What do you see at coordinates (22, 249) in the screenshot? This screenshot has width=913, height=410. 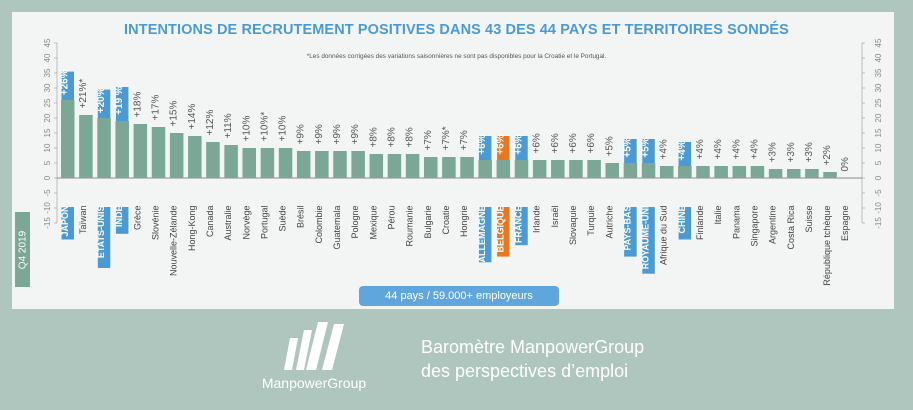 I see `quarter-label: Q4 2019` at bounding box center [22, 249].